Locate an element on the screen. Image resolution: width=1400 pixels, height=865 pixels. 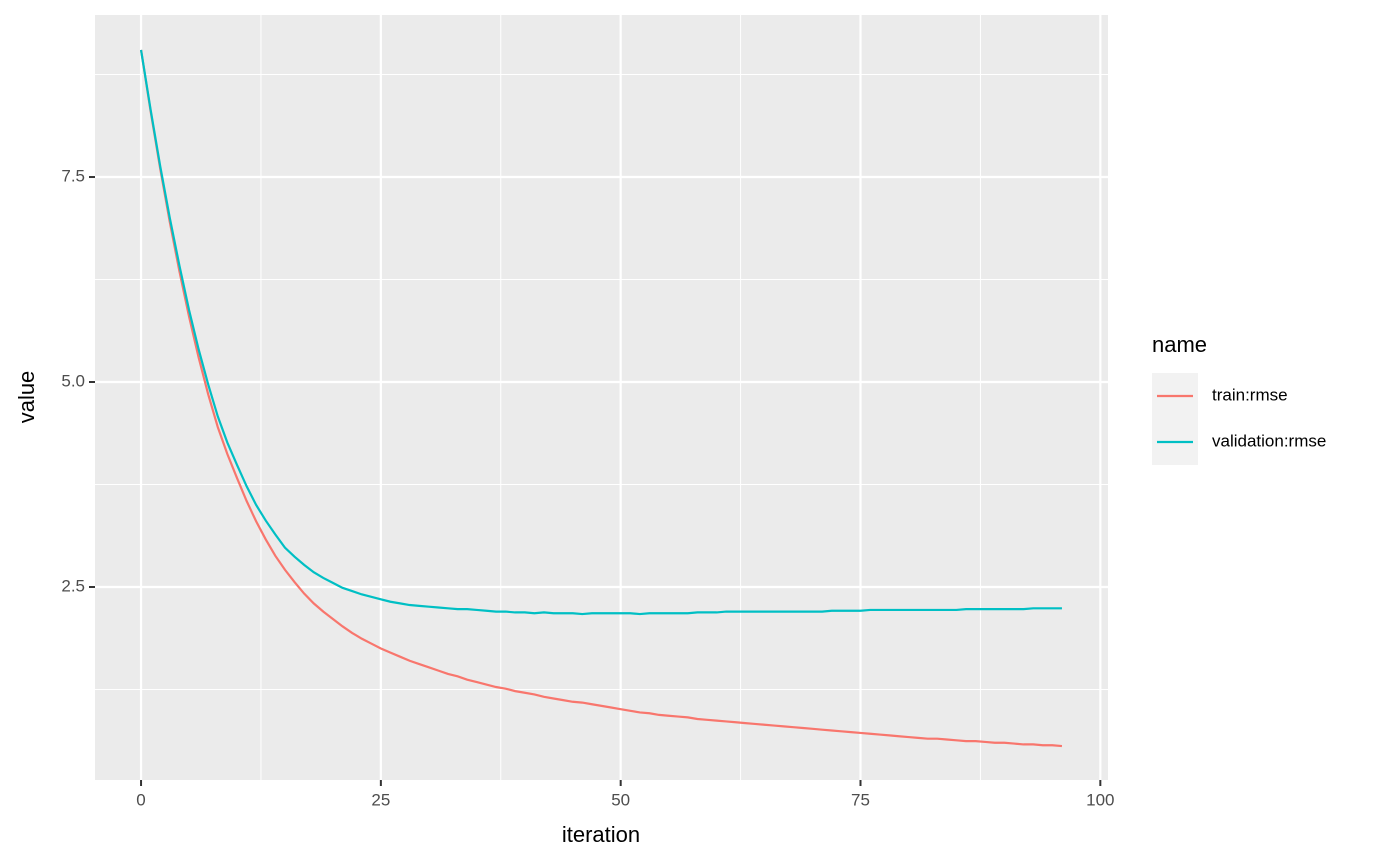
y-axis-title: value is located at coordinates (26, 397).